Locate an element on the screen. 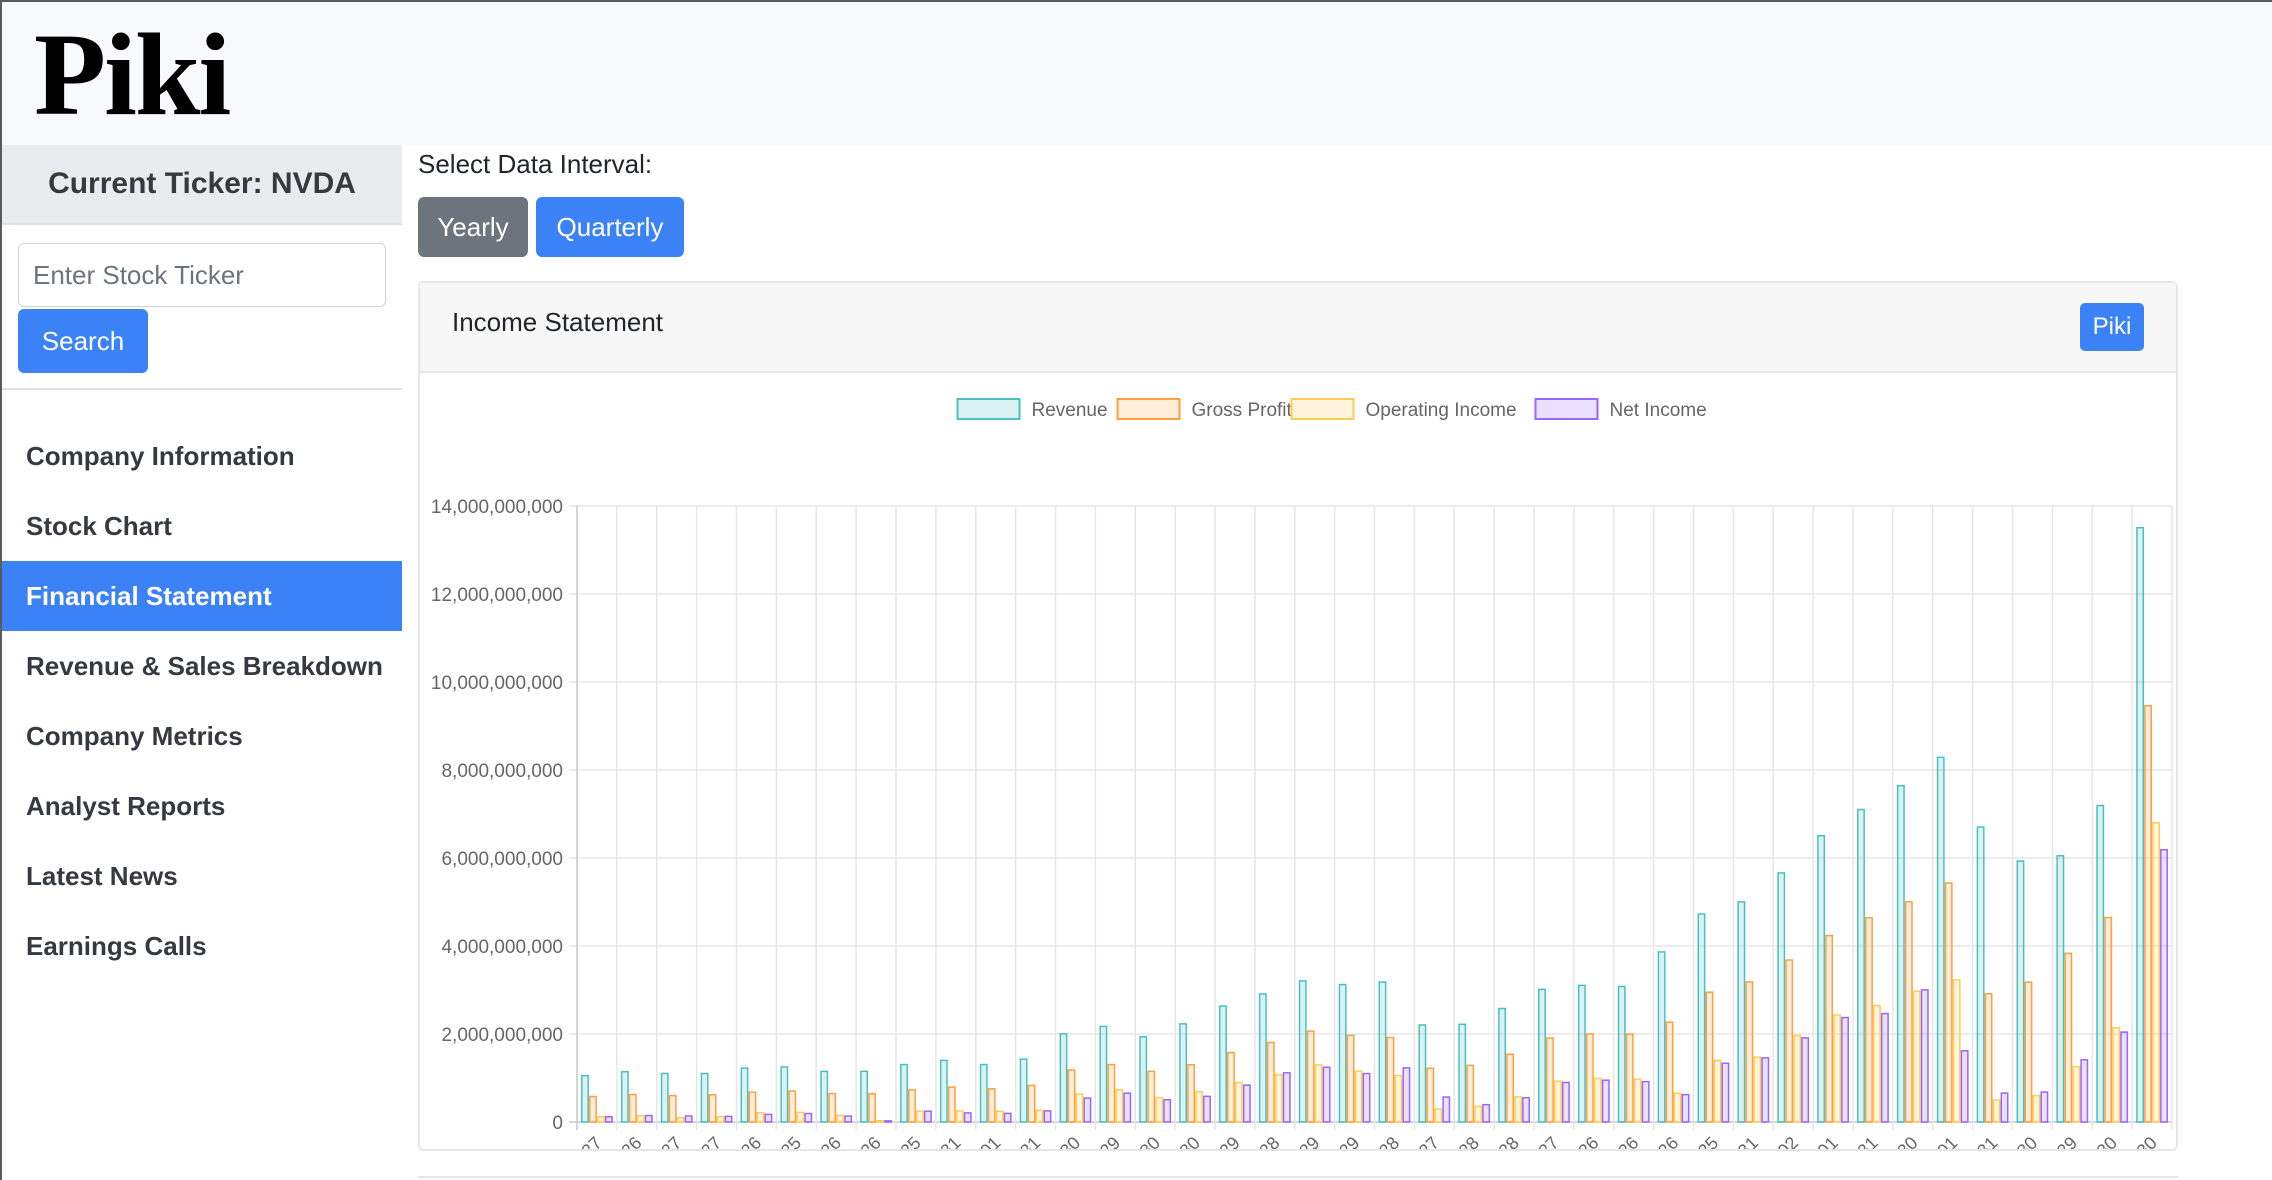 The height and width of the screenshot is (1180, 2272). ticker-search-input is located at coordinates (202, 275).